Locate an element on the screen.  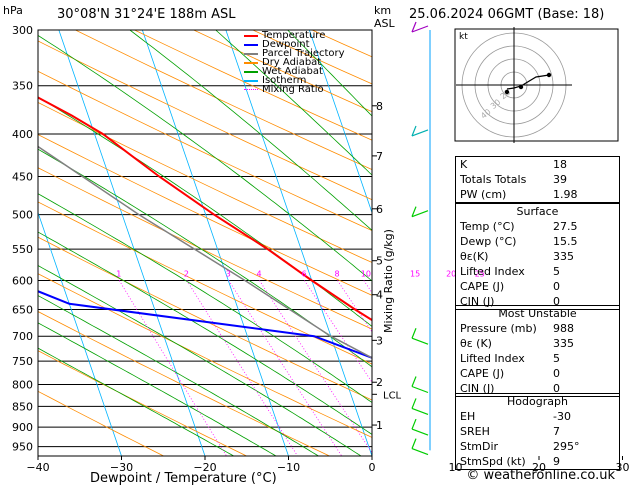
surface-row: Temp (°C) 27.5 is located at coordinates (519, 226).